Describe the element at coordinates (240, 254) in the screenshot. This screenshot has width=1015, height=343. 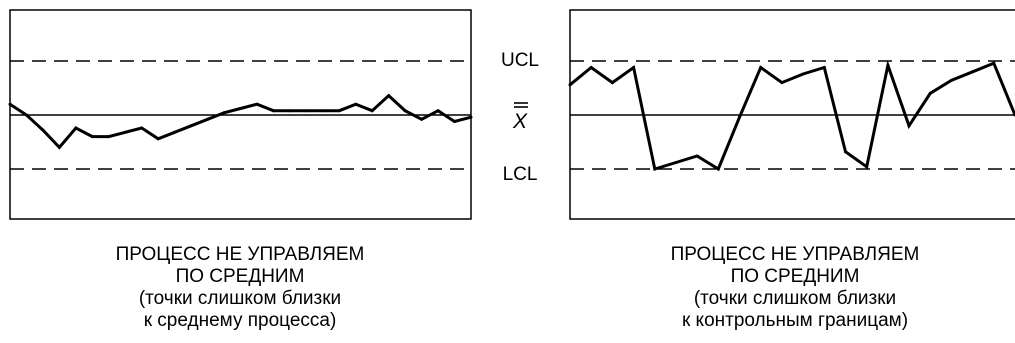
I see `left-caption-line-1: ПРОЦЕСС НЕ УПРАВЛЯЕМ` at that location.